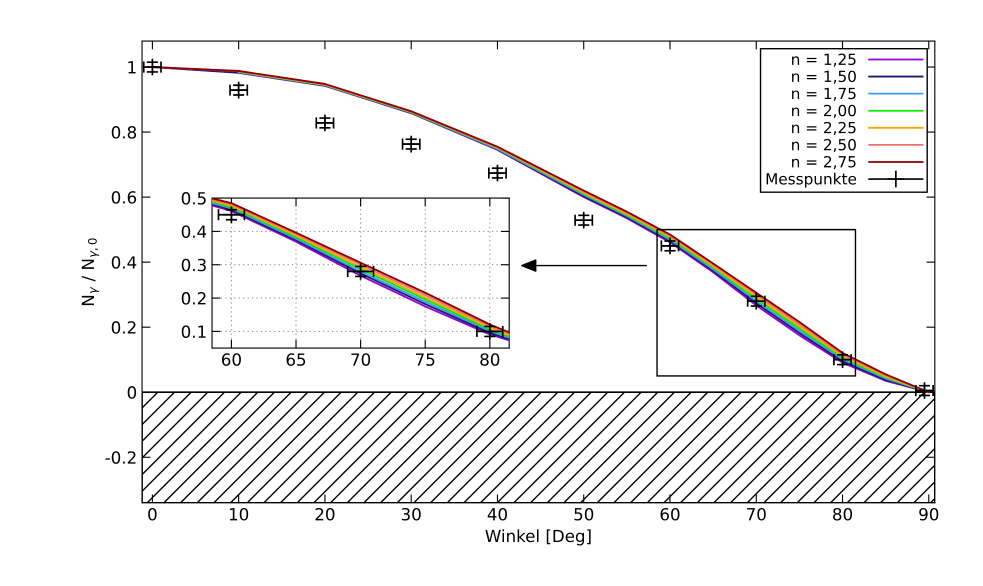 The image size is (983, 586). What do you see at coordinates (824, 128) in the screenshot?
I see `legend-label: n = 2,25` at bounding box center [824, 128].